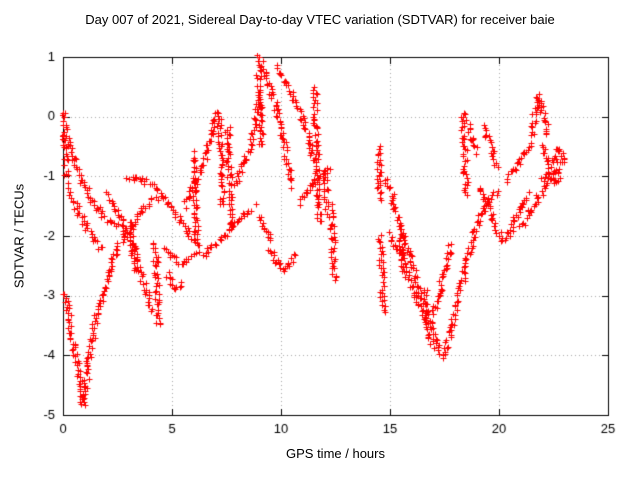 Image resolution: width=640 pixels, height=480 pixels. Describe the element at coordinates (19, 236) in the screenshot. I see `y-axis-label: SDTVAR / TECUs` at that location.